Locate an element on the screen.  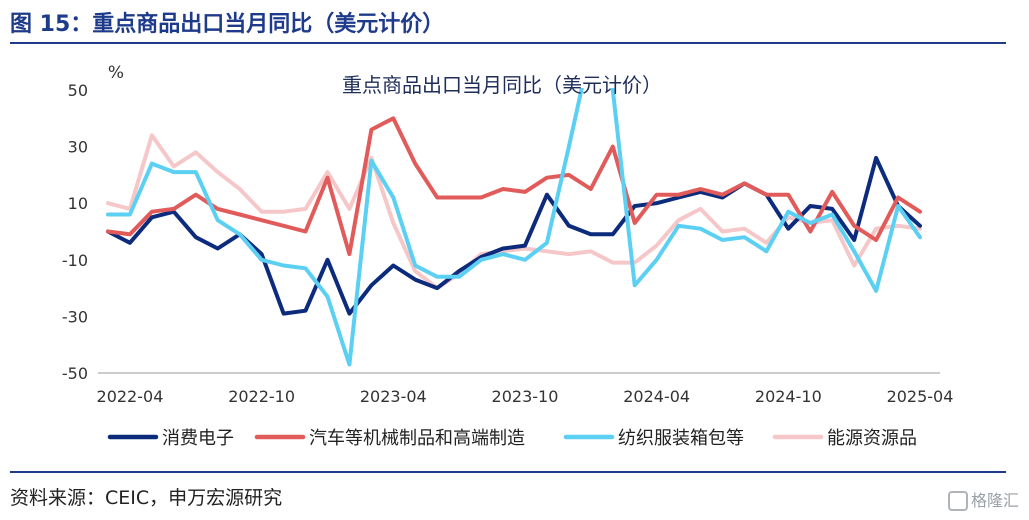
y-tick-label: 50 is located at coordinates (78, 90).